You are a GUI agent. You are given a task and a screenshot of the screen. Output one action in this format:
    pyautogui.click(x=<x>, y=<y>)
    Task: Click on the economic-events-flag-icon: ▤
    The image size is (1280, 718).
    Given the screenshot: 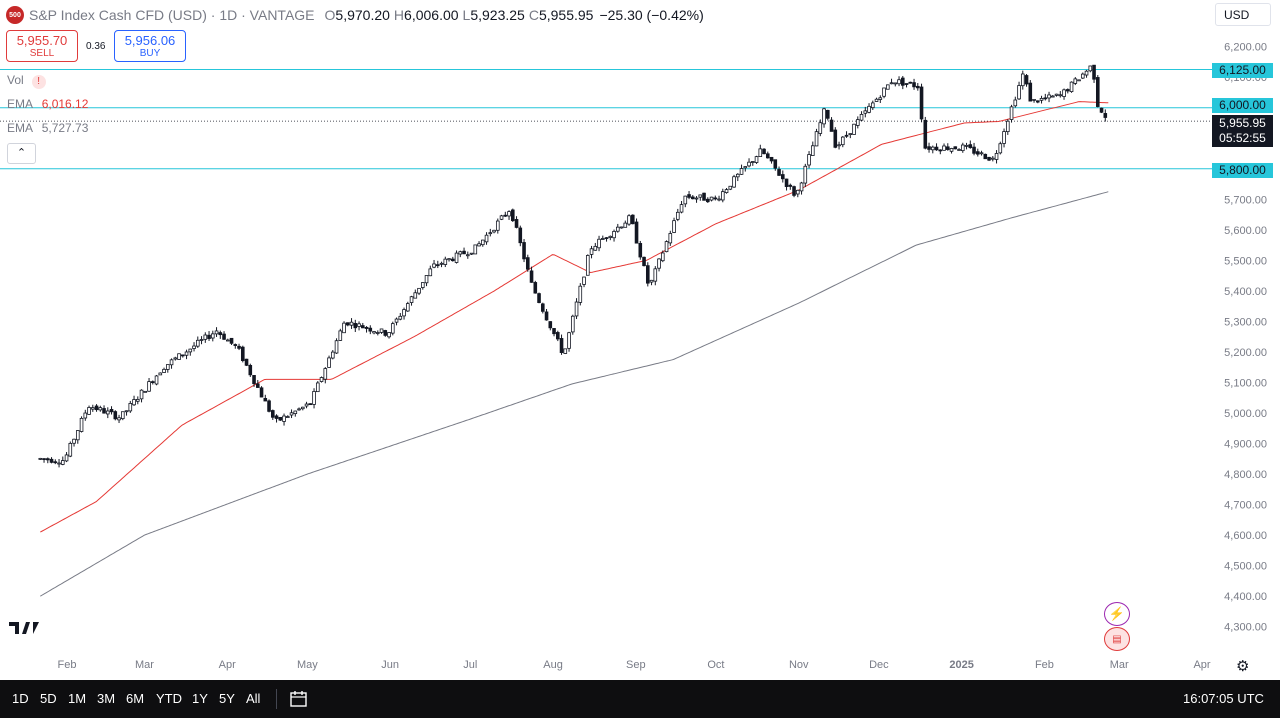 What is the action you would take?
    pyautogui.click(x=1117, y=639)
    